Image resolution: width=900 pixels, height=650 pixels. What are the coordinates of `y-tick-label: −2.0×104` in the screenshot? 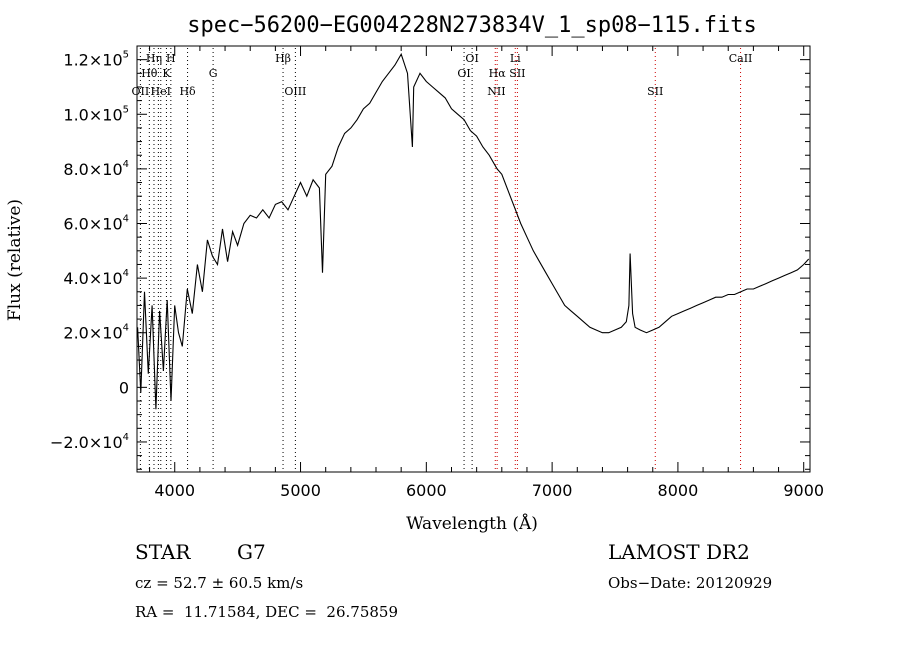 It's located at (89, 442).